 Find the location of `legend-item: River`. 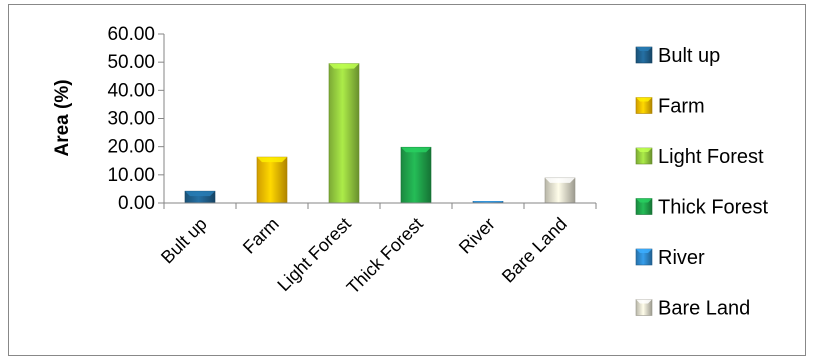

legend-item: River is located at coordinates (670, 258).